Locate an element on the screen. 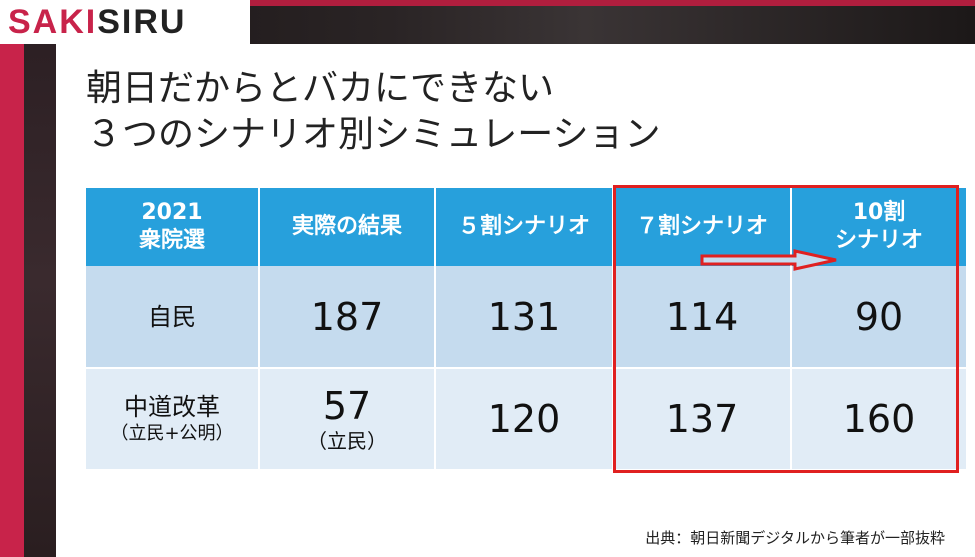 The height and width of the screenshot is (557, 975). slide-title: 朝日だからとバカにできない ３つのシナリオ別シミュレーション is located at coordinates (373, 112).